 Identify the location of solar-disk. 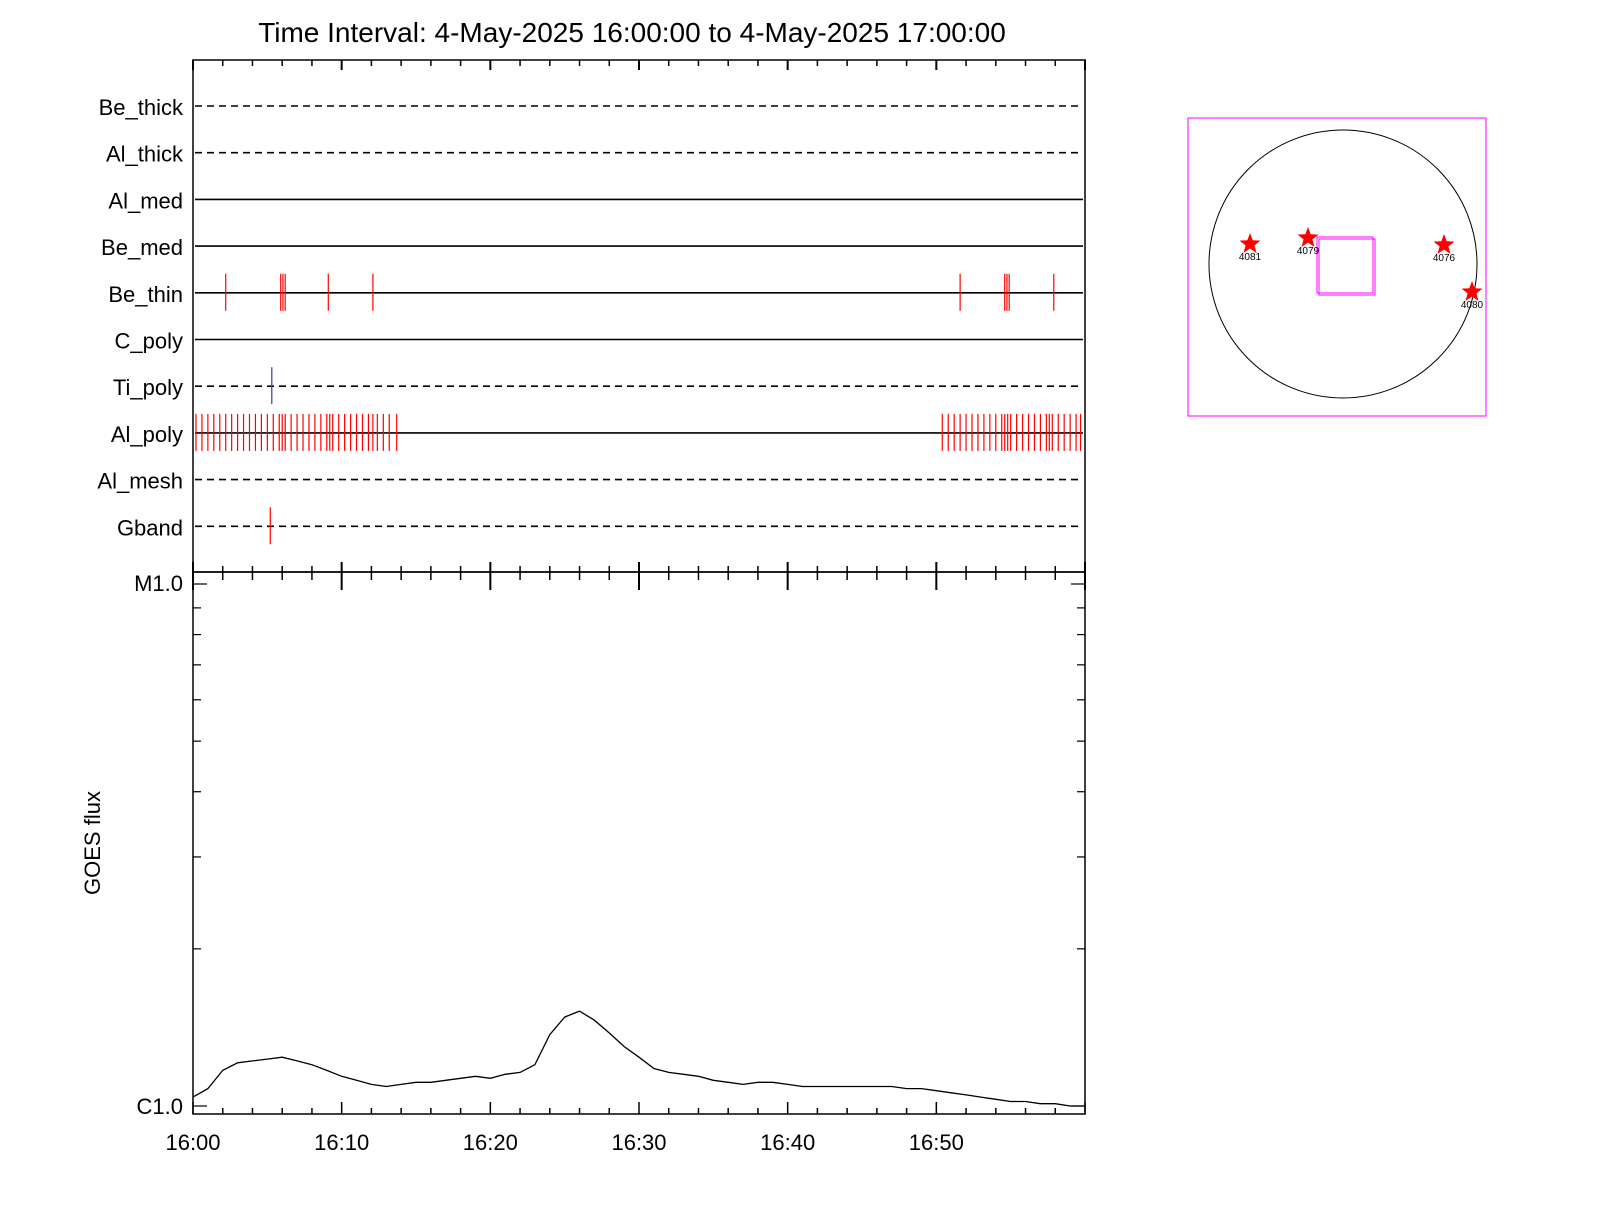
(1343, 264).